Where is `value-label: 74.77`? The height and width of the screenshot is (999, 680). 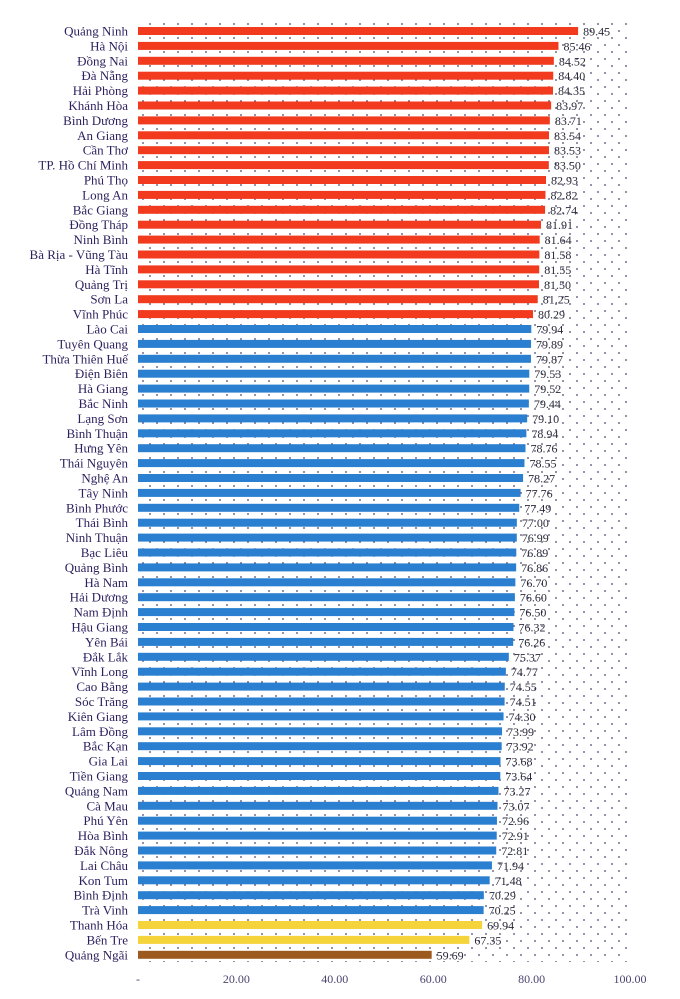 value-label: 74.77 is located at coordinates (524, 672).